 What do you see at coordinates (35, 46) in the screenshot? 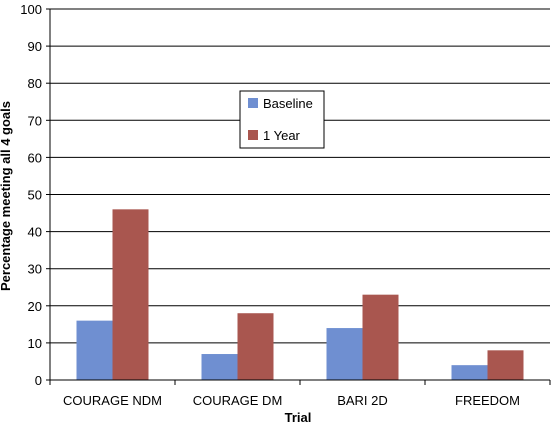
I see `y-tick-label: 90` at bounding box center [35, 46].